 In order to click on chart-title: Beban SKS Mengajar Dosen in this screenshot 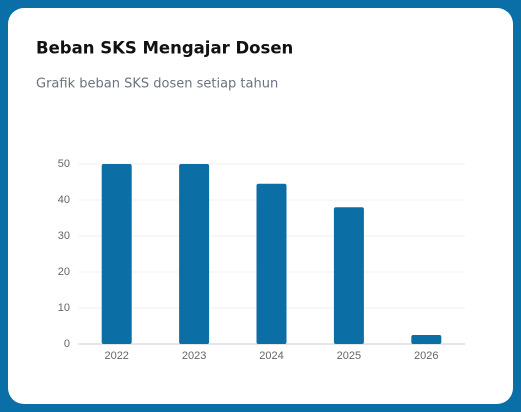, I will do `click(164, 48)`.